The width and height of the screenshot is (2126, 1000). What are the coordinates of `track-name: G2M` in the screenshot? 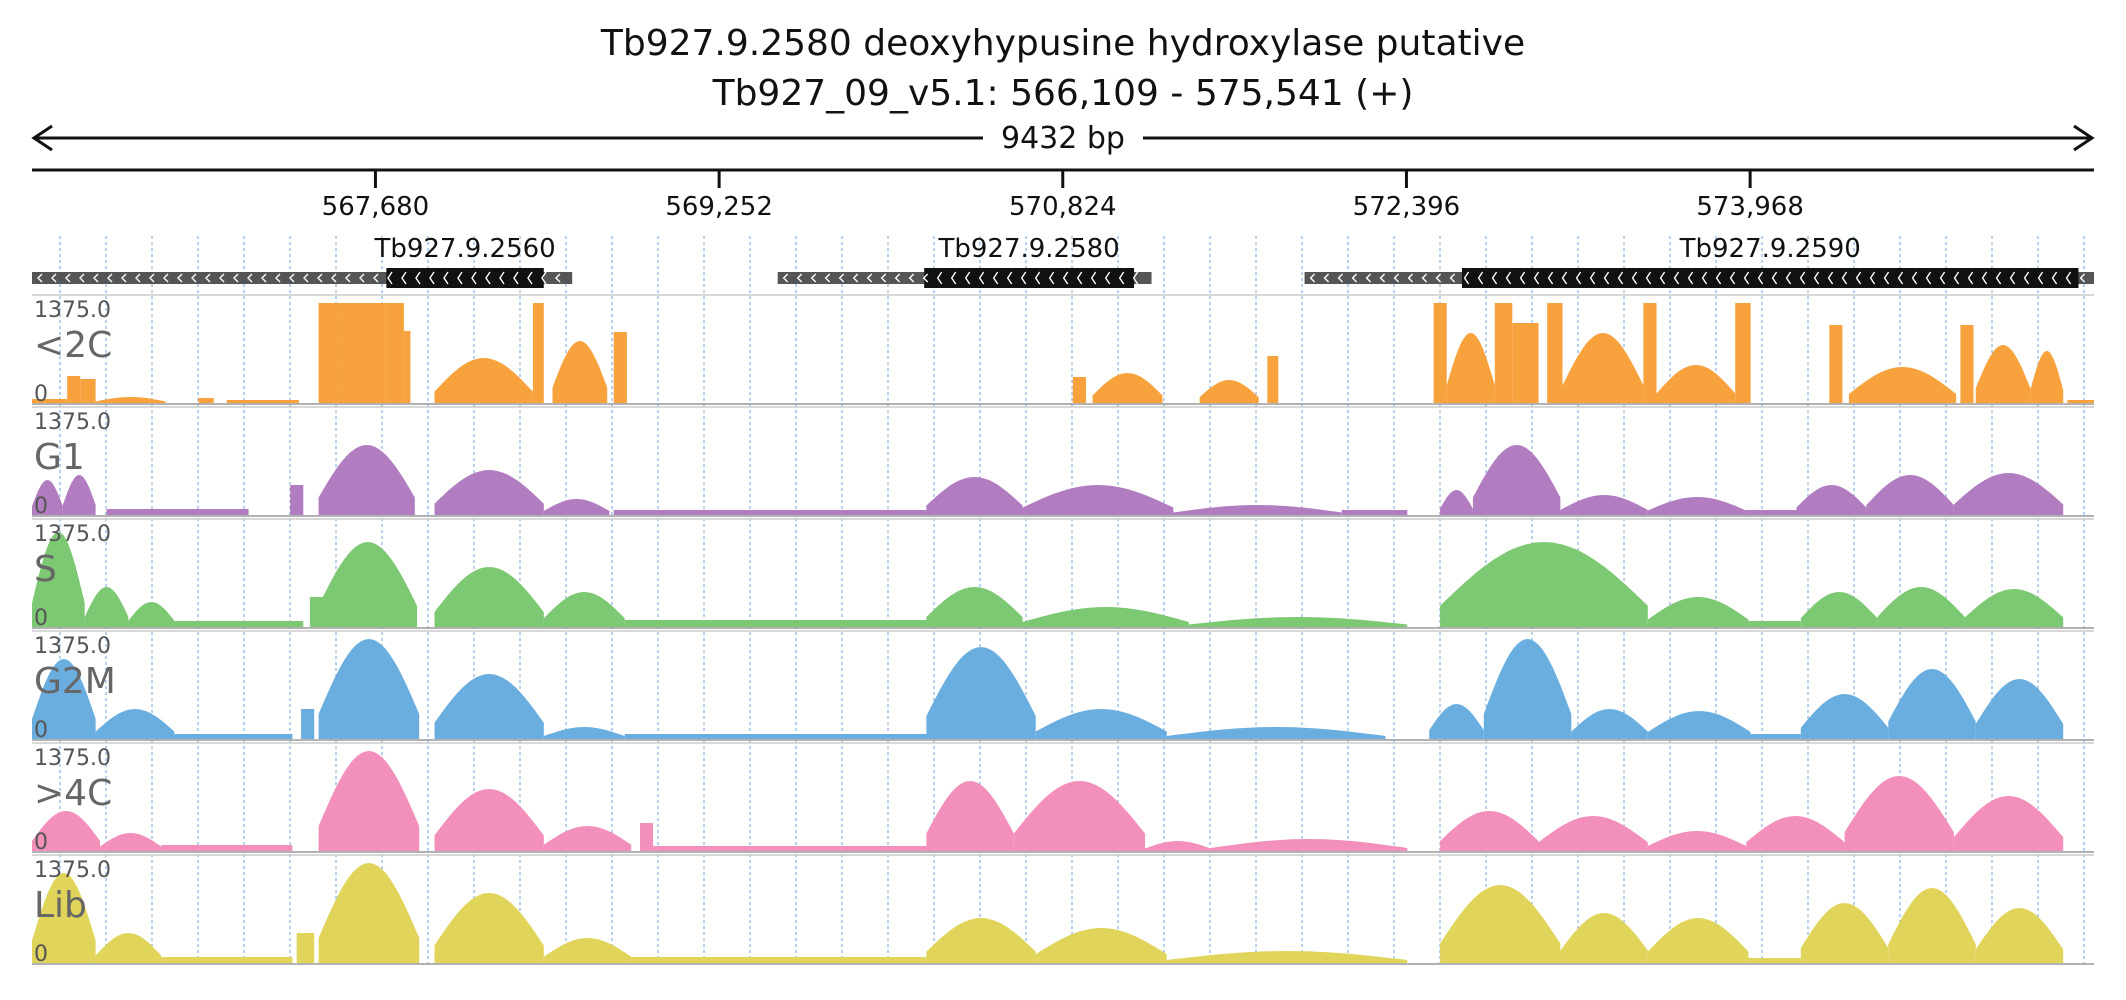 It's located at (75, 681).